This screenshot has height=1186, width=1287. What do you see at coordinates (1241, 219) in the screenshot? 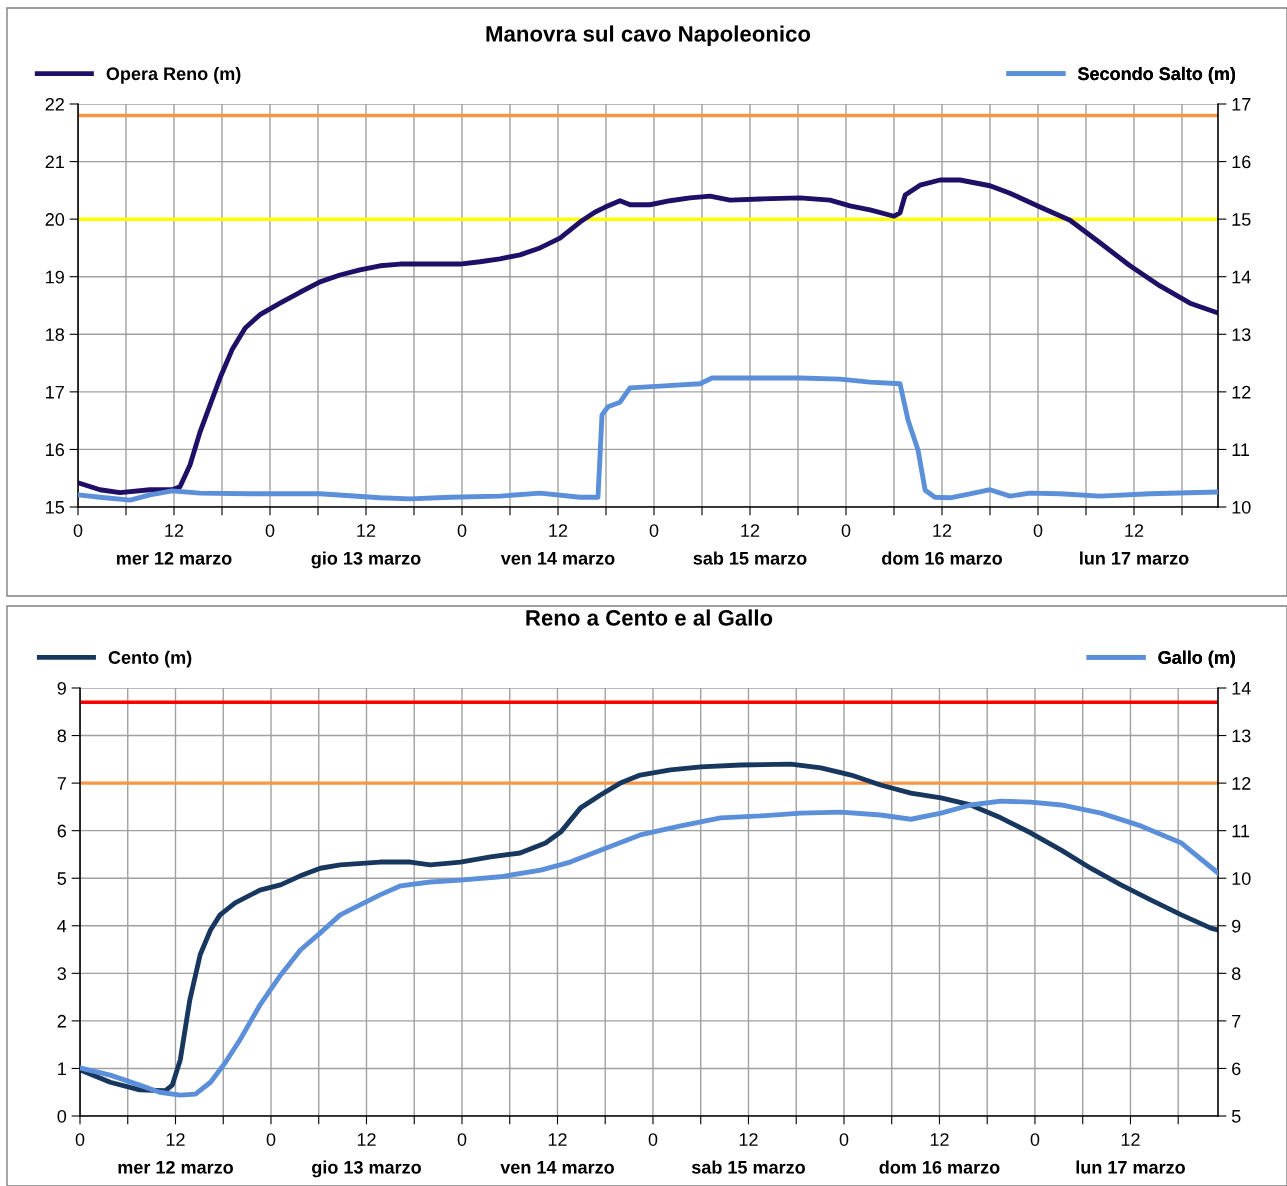
I see `y2-tick-label: 15` at bounding box center [1241, 219].